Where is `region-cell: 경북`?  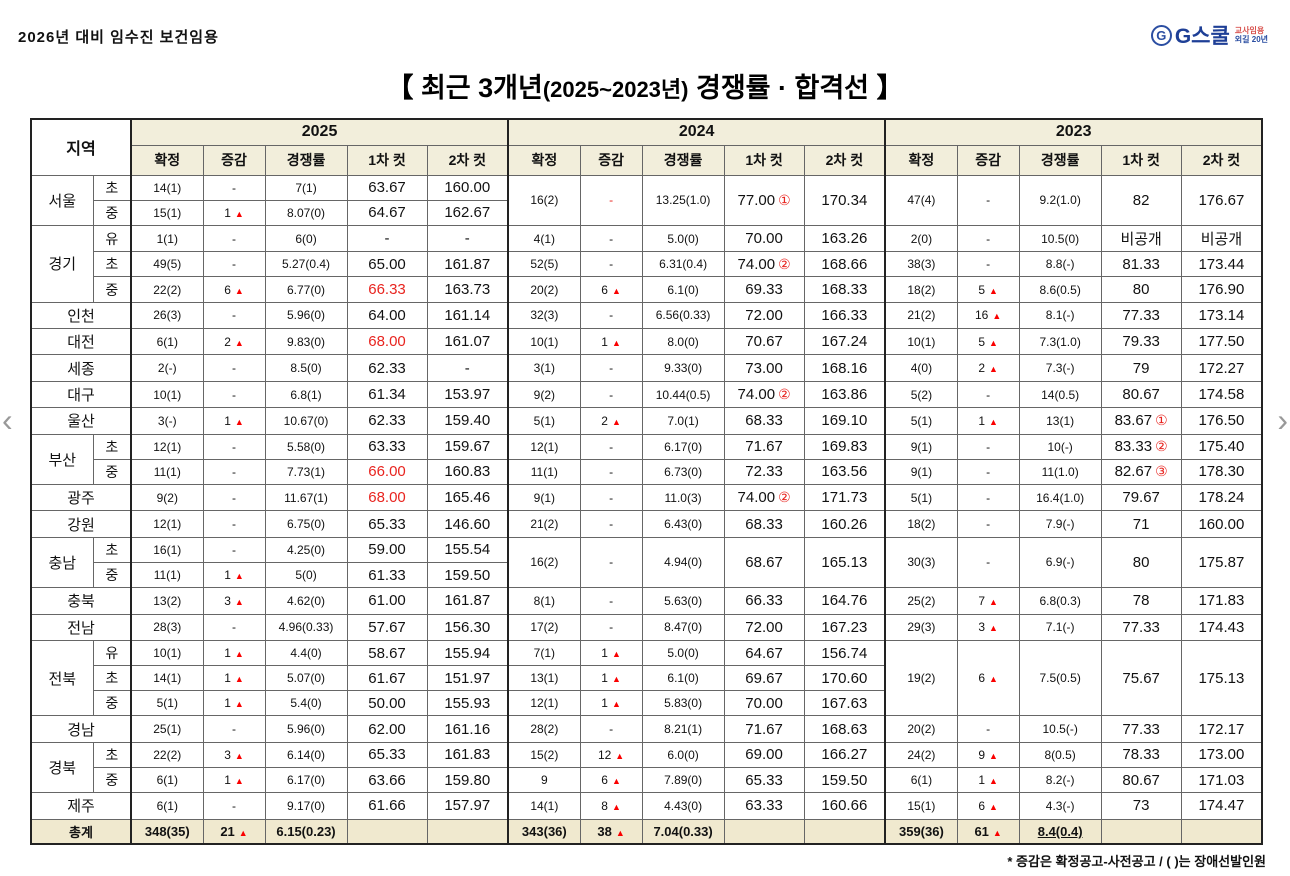 region-cell: 경북 is located at coordinates (62, 767).